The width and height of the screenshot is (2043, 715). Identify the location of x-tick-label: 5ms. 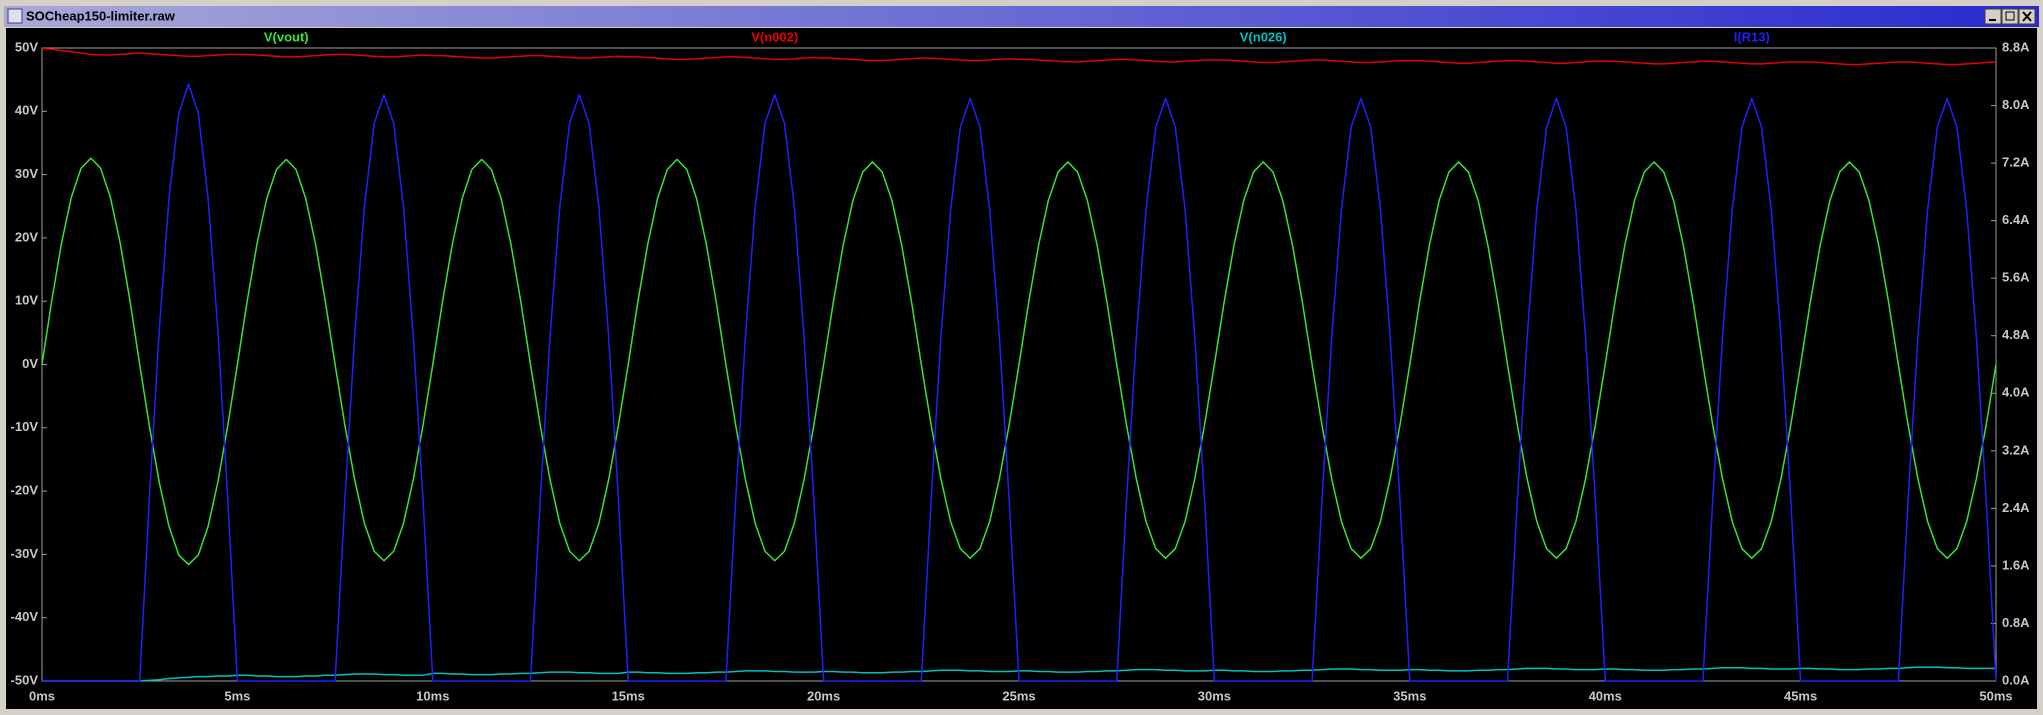
(237, 695).